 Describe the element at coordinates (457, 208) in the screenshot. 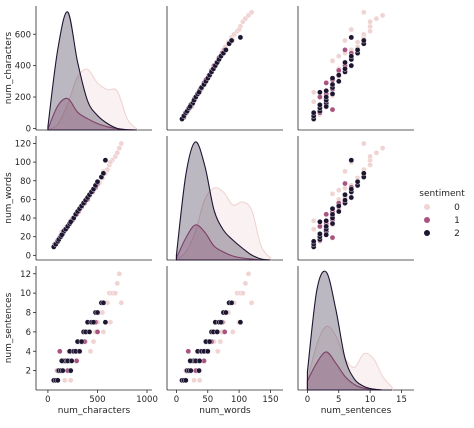

I see `legend-label-0: 0` at that location.